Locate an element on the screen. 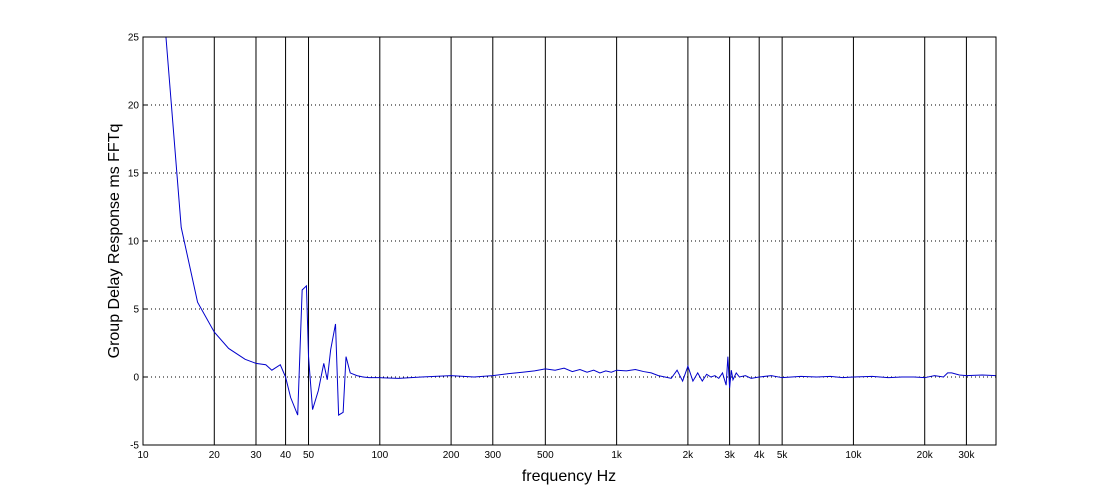  y-tick-label: 25 is located at coordinates (134, 38).